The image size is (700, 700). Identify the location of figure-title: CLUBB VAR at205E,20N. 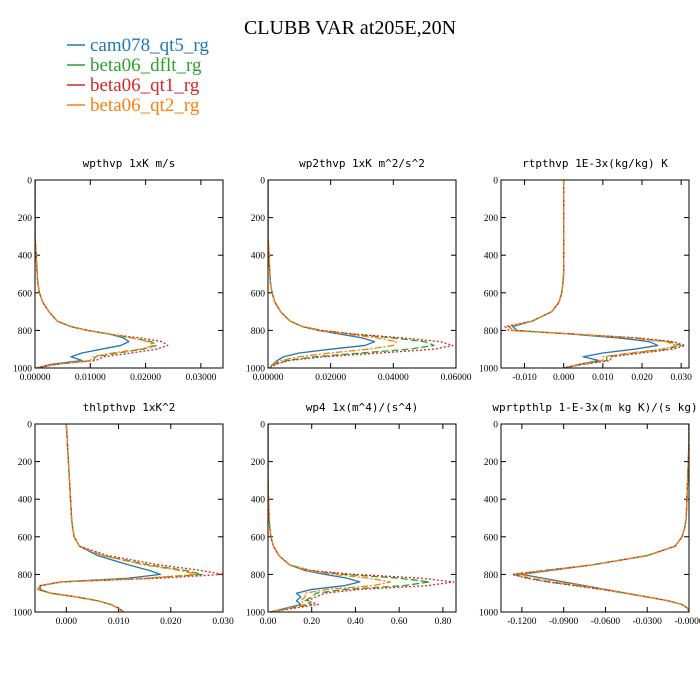
(350, 28).